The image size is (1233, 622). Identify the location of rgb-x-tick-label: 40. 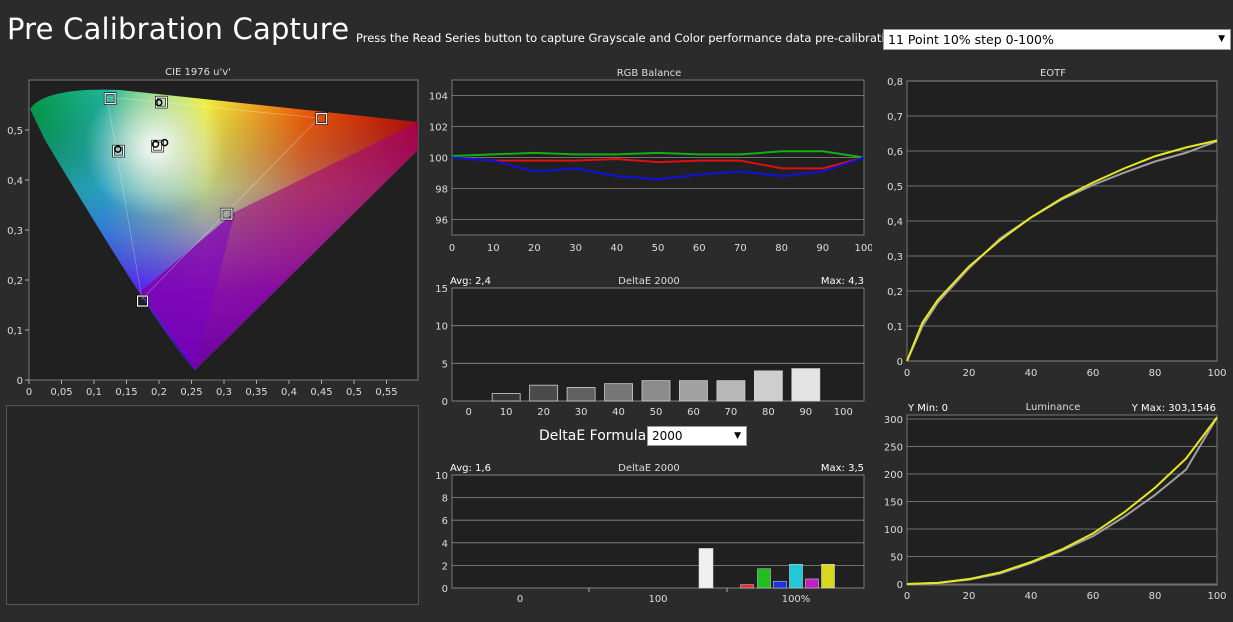
(616, 248).